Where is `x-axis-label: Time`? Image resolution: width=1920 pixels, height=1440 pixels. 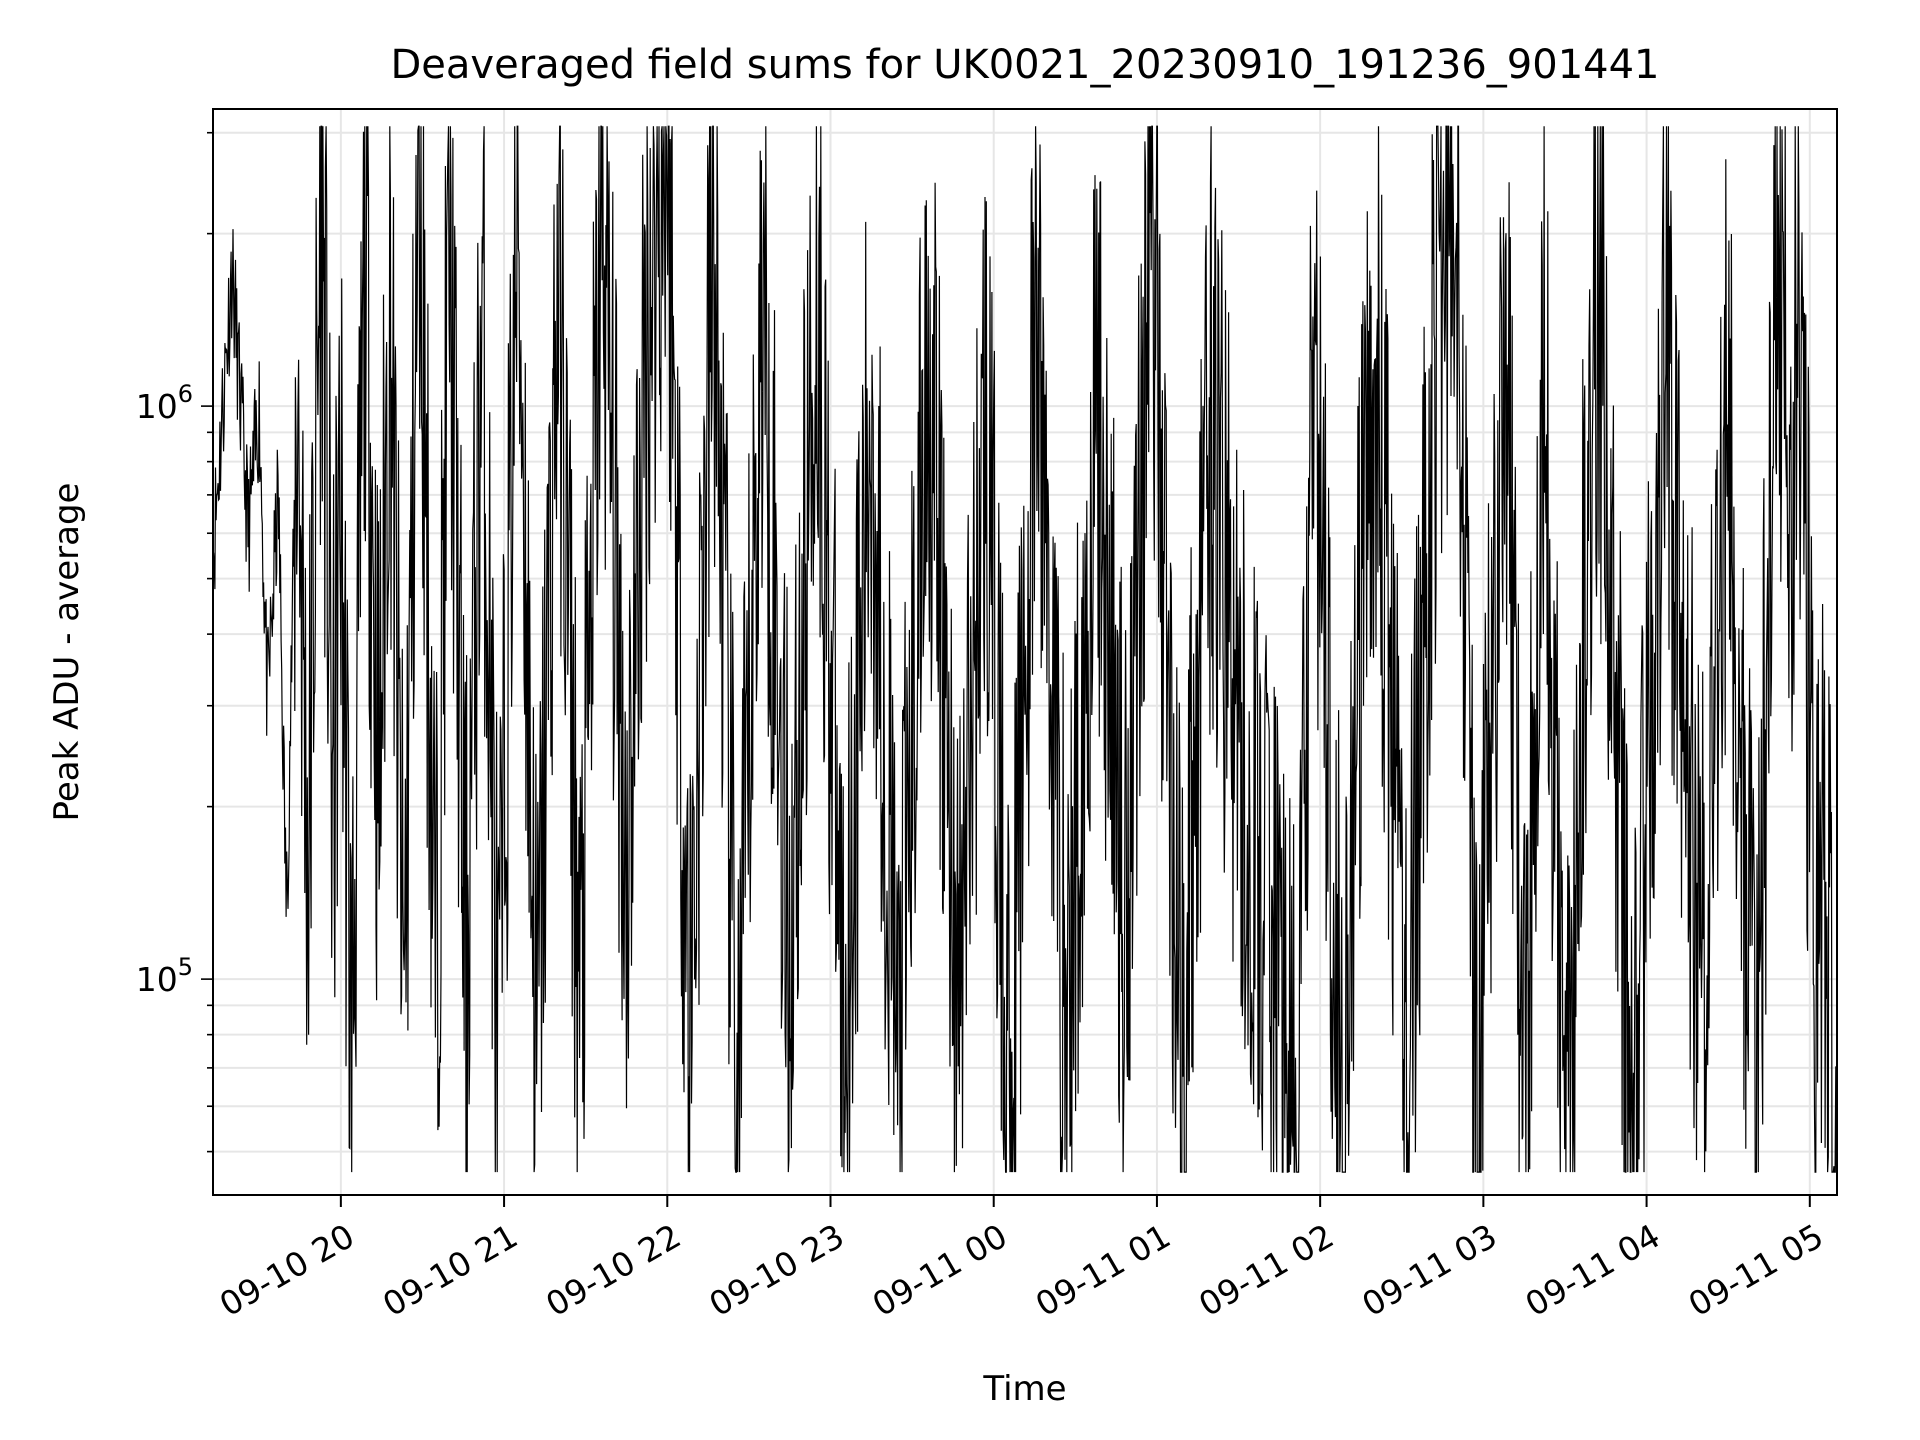 x-axis-label: Time is located at coordinates (1024, 1389).